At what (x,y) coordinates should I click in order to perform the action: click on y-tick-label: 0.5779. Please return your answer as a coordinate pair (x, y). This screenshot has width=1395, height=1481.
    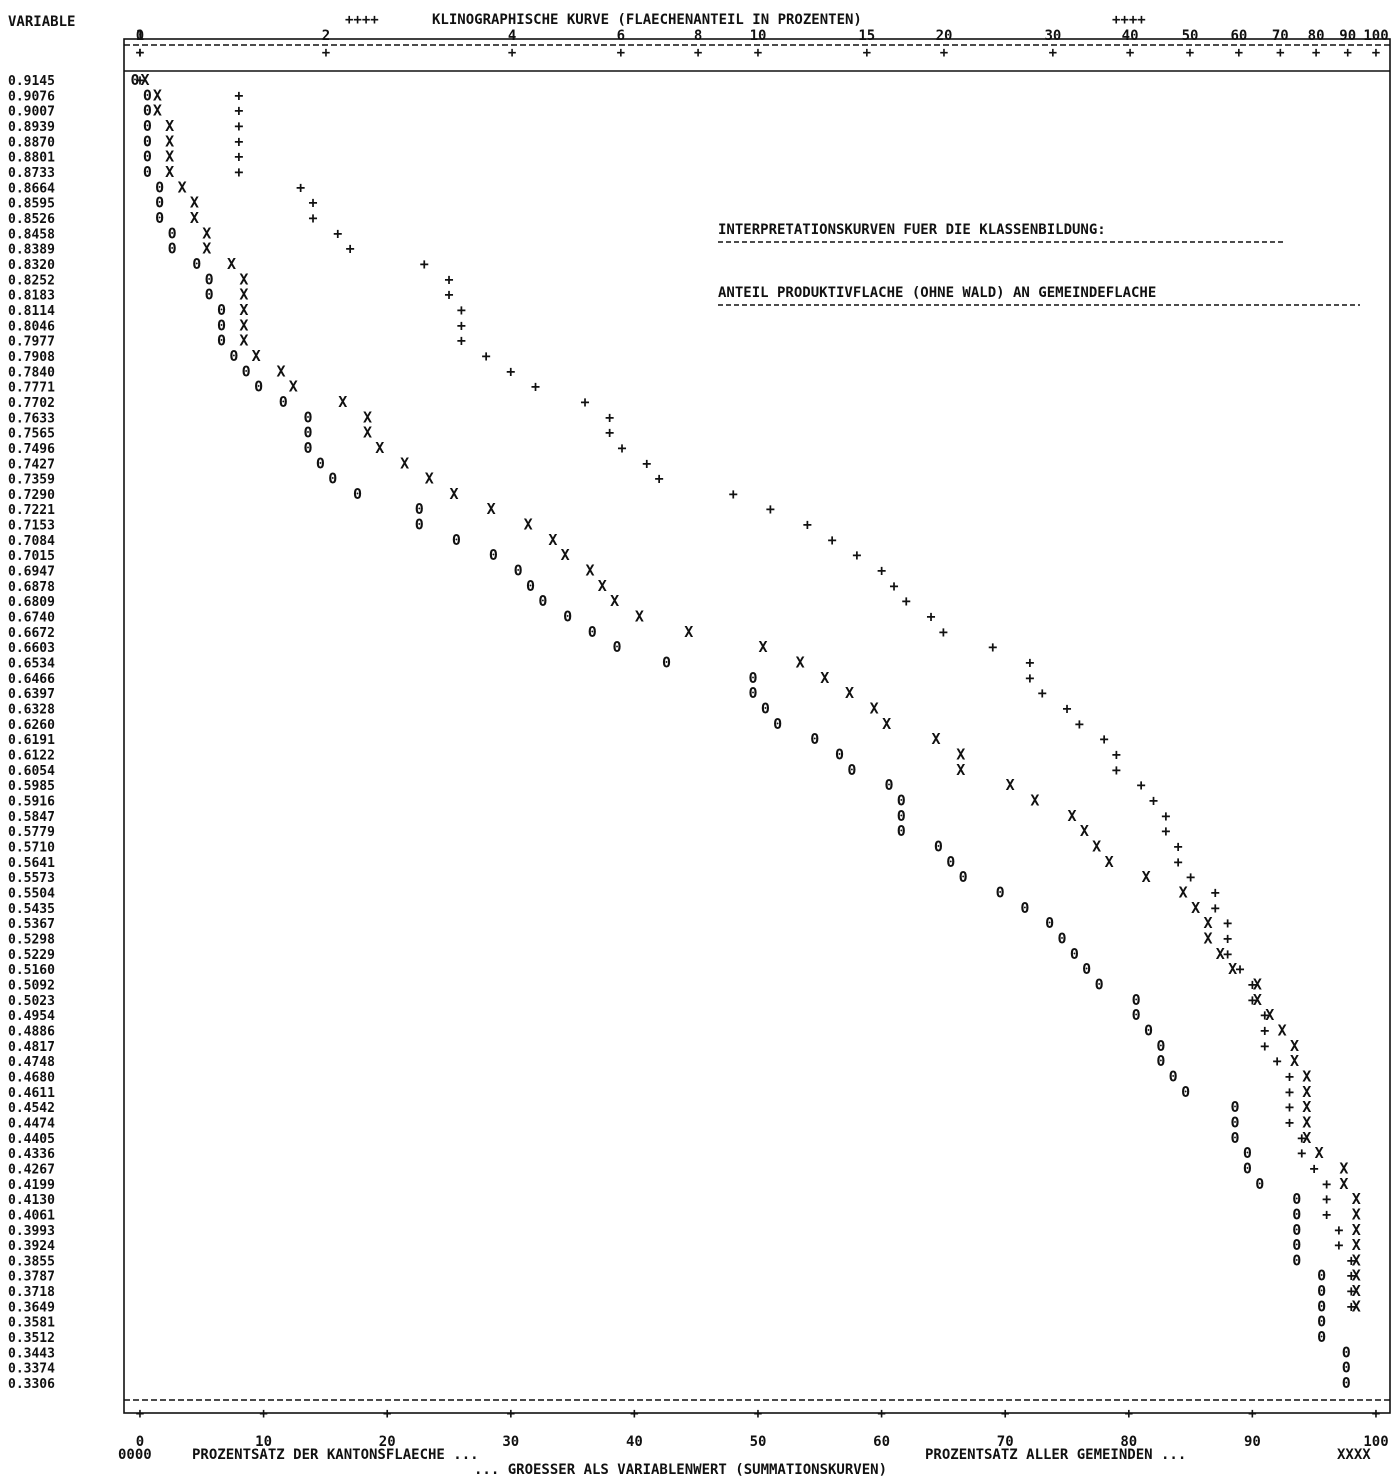
    Looking at the image, I should click on (31, 832).